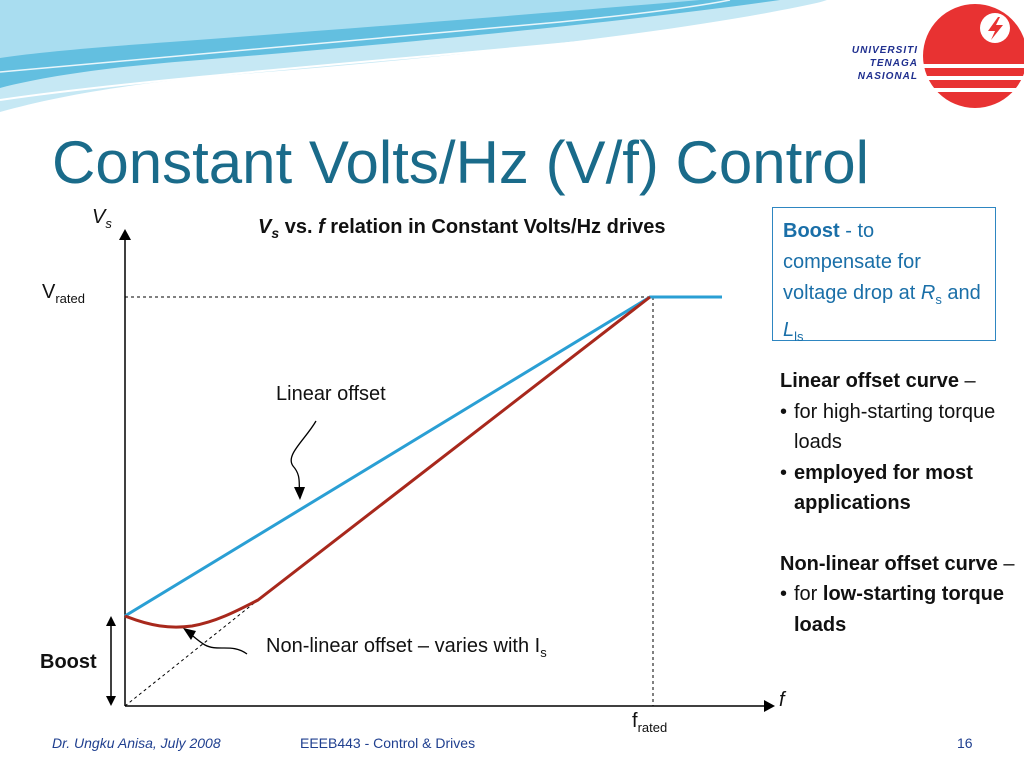  I want to click on heading-rest: relation in Constant Volts/Hz drives, so click(495, 227).